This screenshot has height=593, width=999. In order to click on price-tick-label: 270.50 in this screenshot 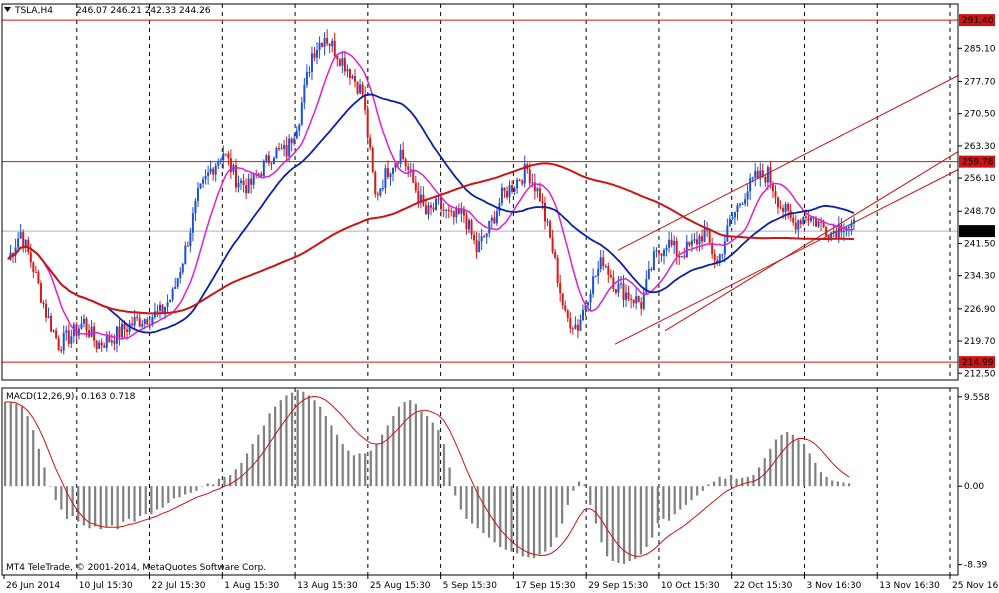, I will do `click(980, 115)`.